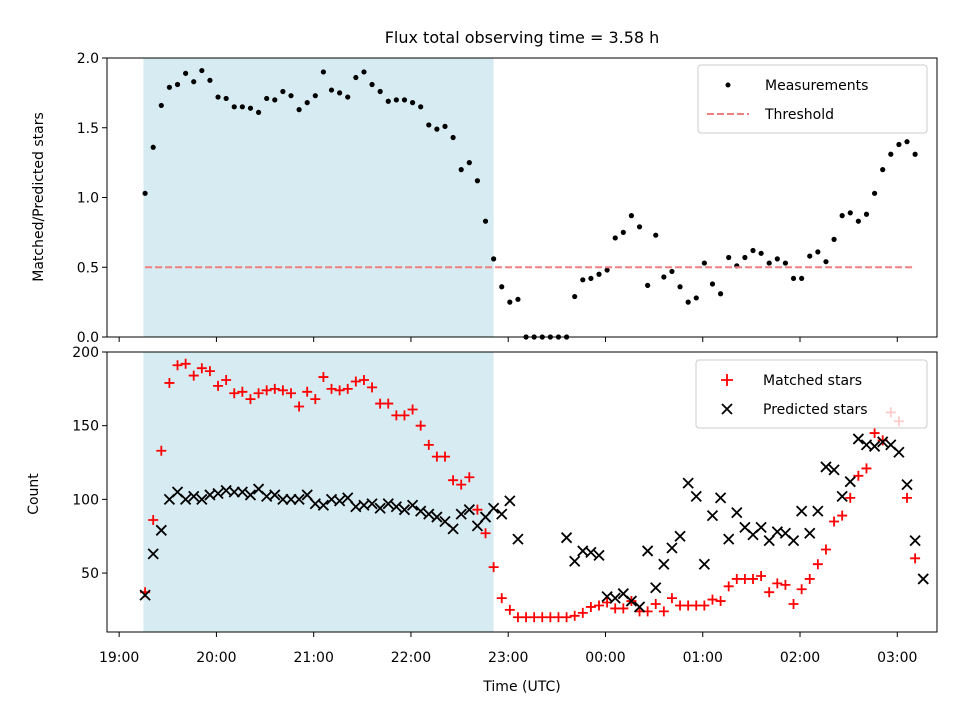  I want to click on y-axis-ticks-top: 0.0 0.5 1.0 1.5 2.0, so click(92, 198).